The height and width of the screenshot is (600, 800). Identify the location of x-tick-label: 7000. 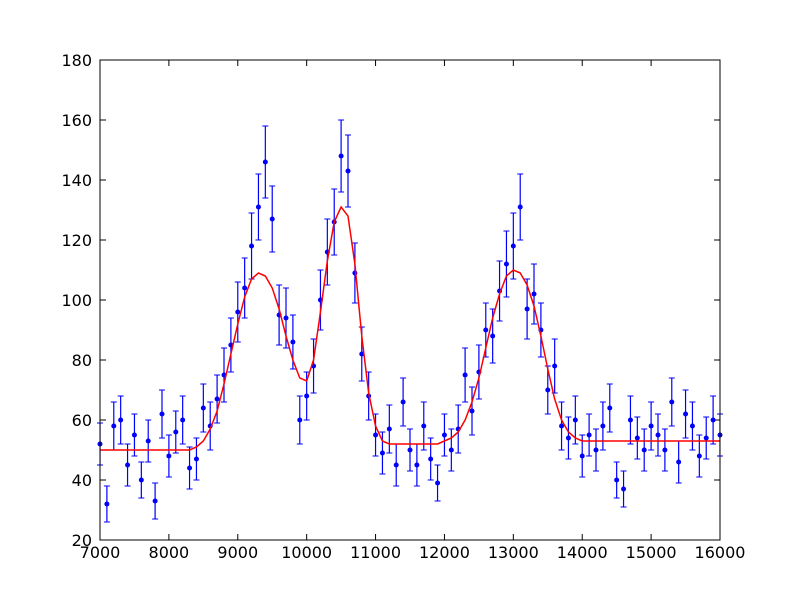
(100, 552).